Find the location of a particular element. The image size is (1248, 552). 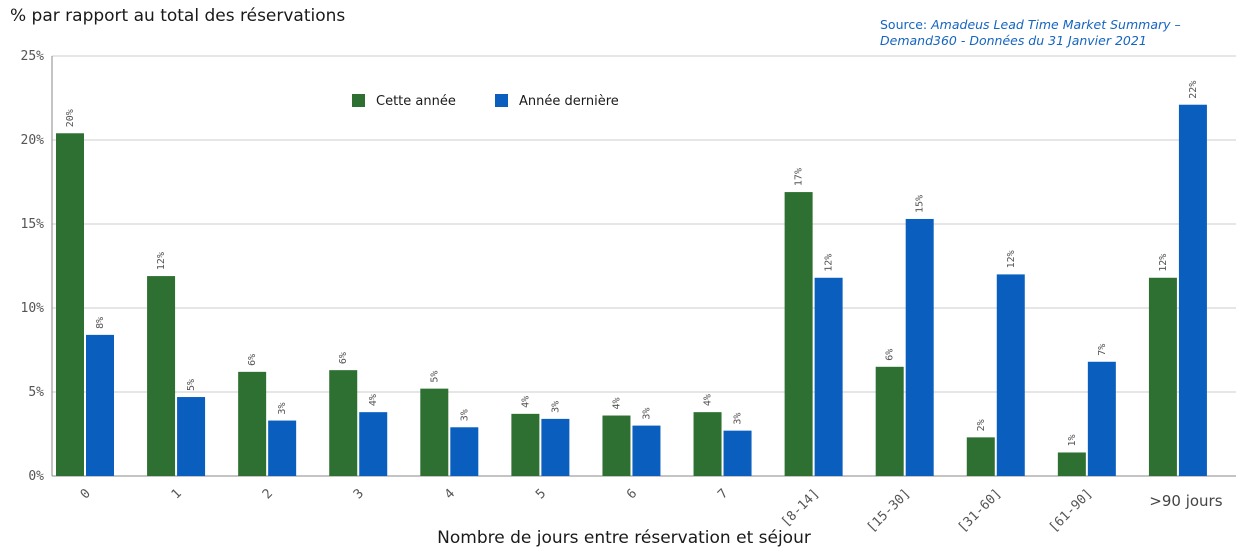

data-label: 15% is located at coordinates (920, 204).